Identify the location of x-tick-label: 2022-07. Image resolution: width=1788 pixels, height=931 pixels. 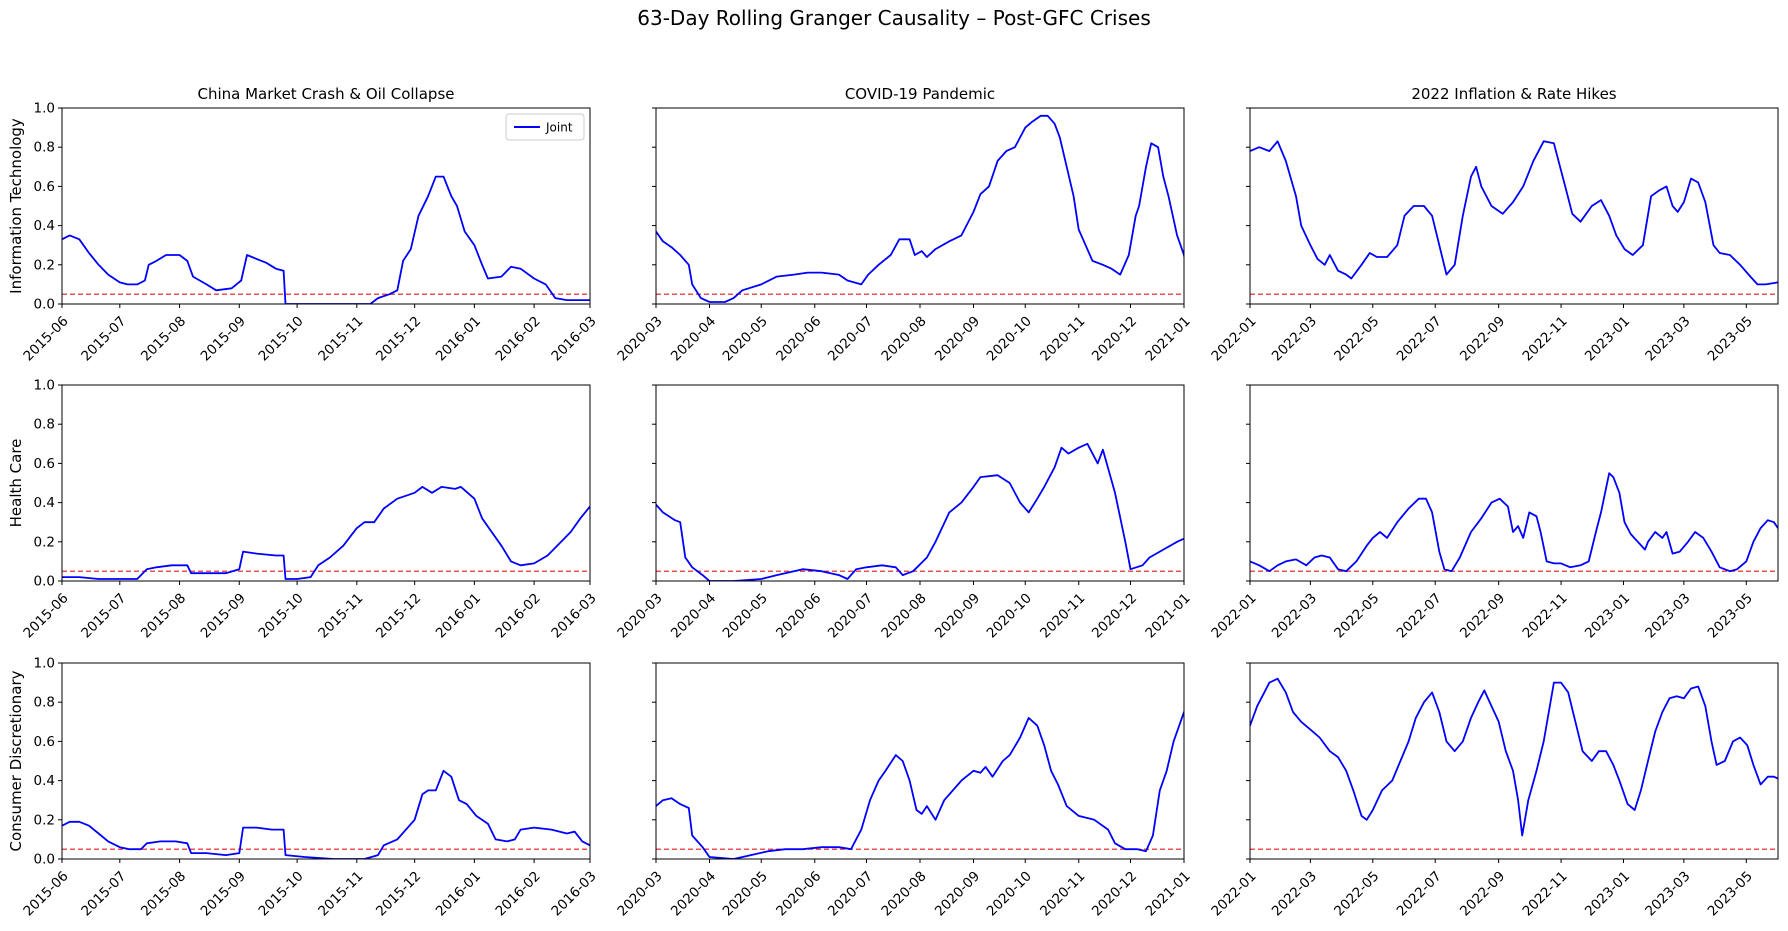
(1419, 615).